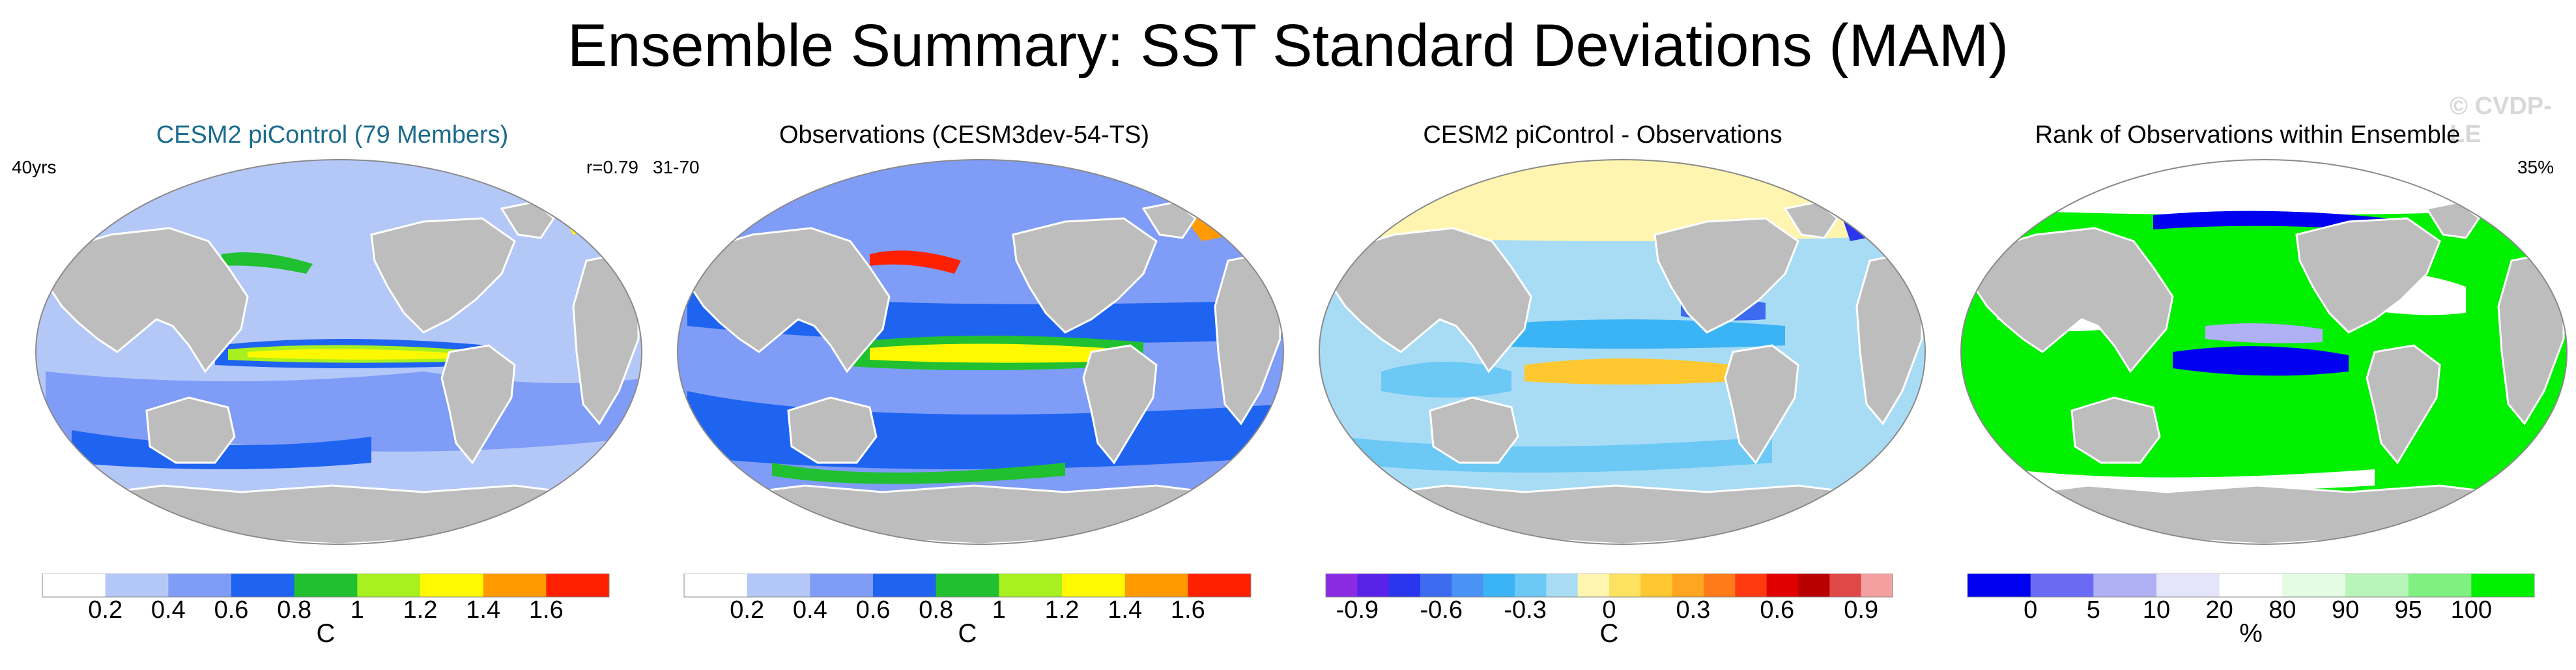 Image resolution: width=2576 pixels, height=670 pixels. I want to click on watermark: © CVDP-LE, so click(2501, 121).